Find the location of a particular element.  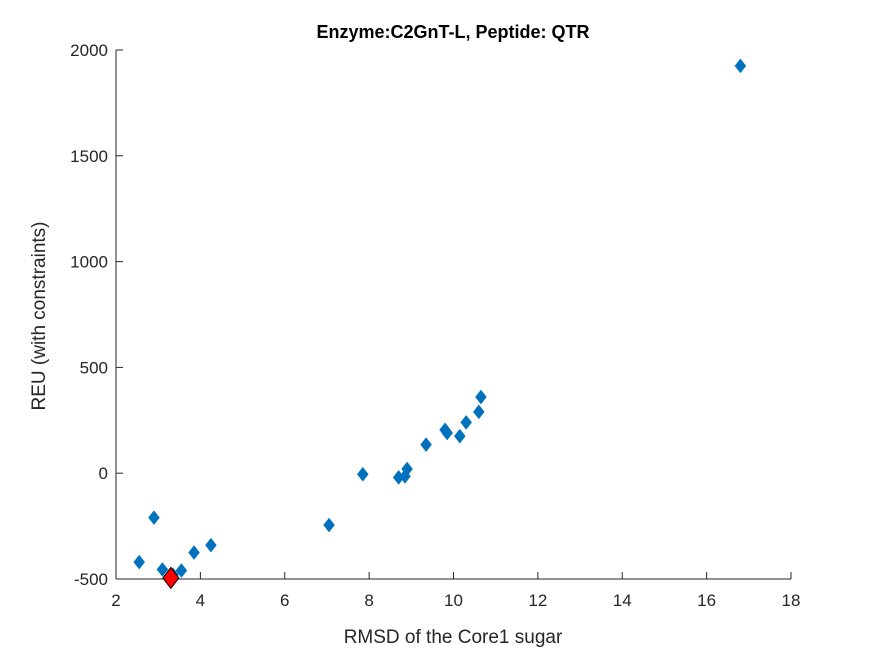

y-axis-label: REU (with constraints) is located at coordinates (39, 316).